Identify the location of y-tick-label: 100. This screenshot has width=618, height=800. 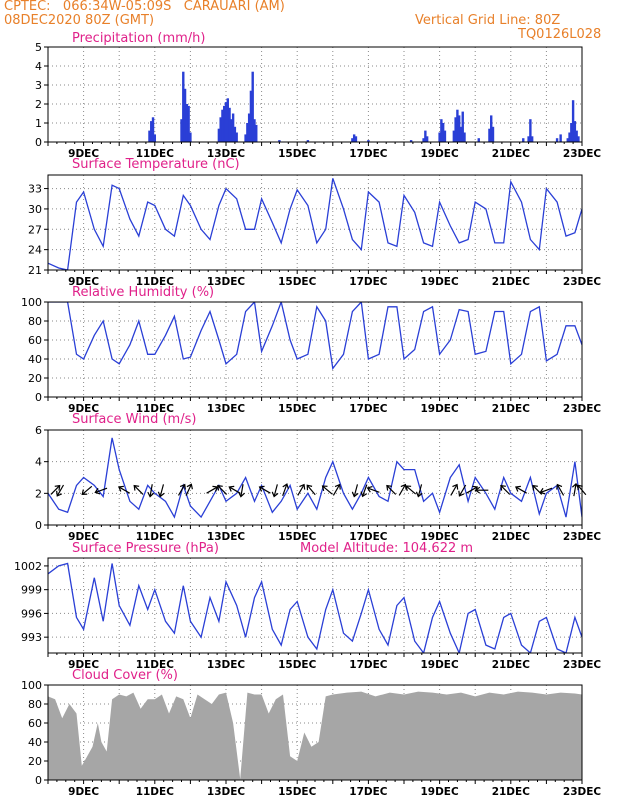
(31, 685).